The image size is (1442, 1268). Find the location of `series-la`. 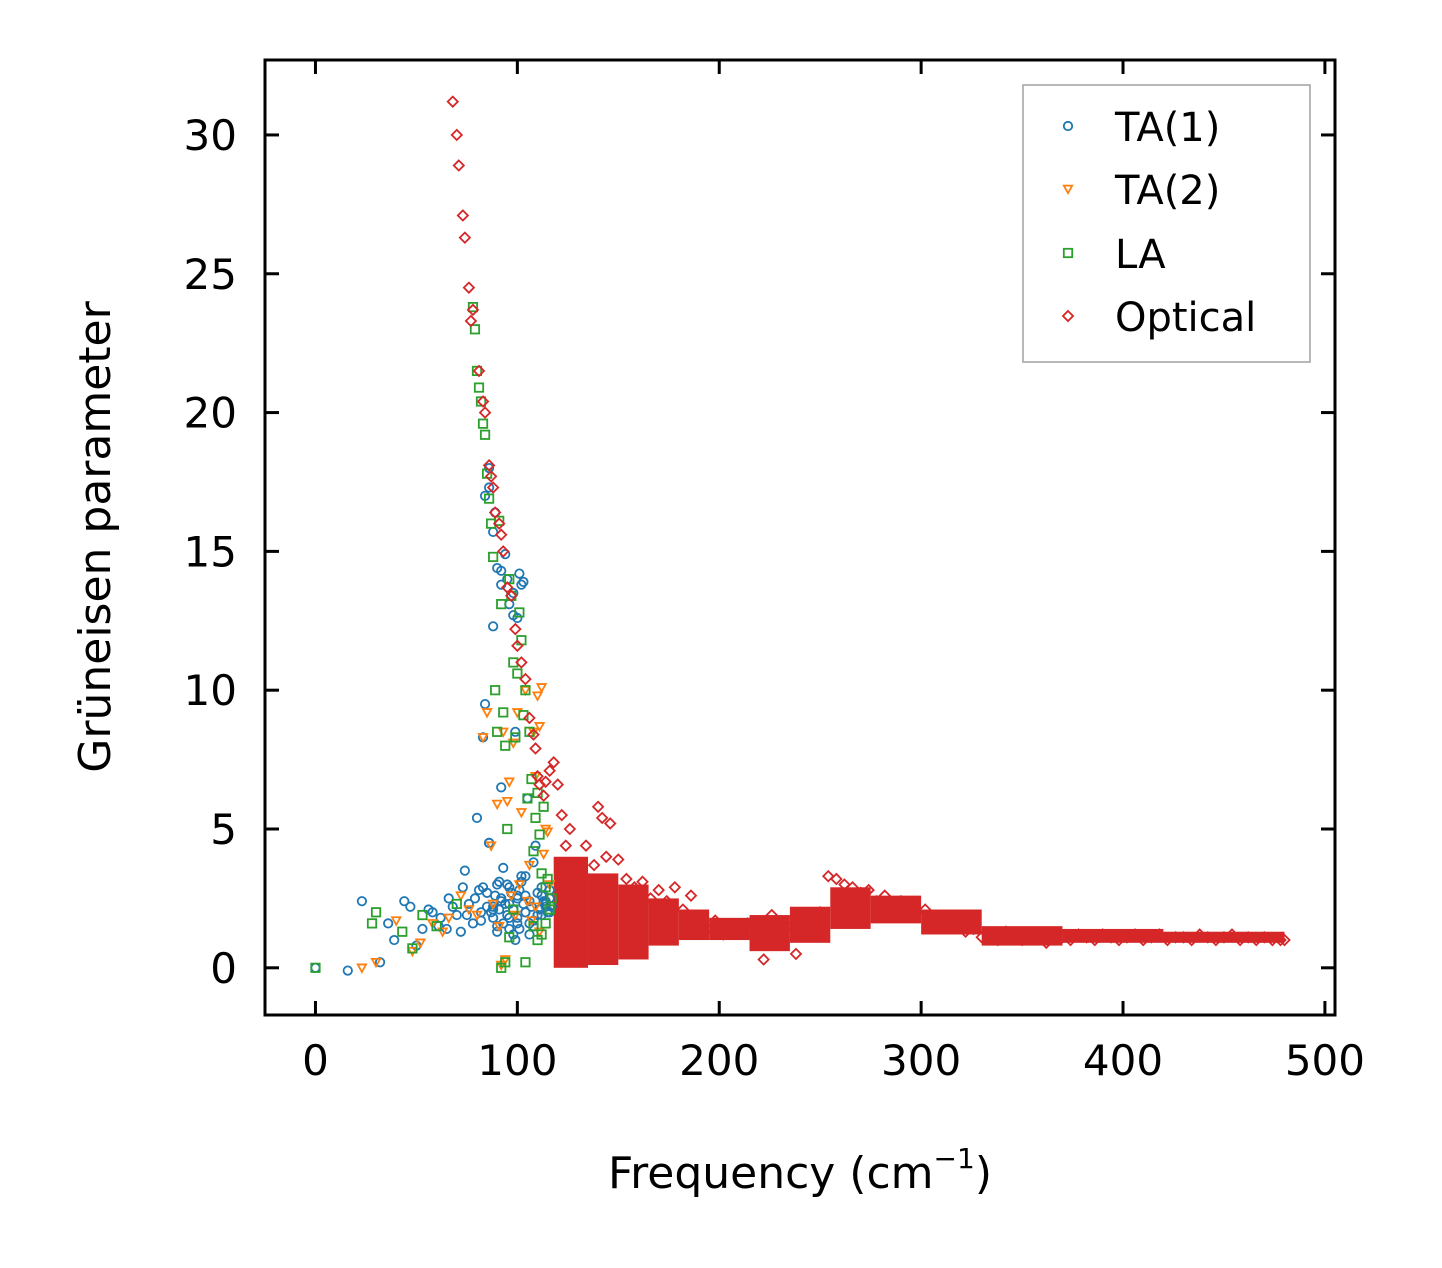

series-la is located at coordinates (433, 637).